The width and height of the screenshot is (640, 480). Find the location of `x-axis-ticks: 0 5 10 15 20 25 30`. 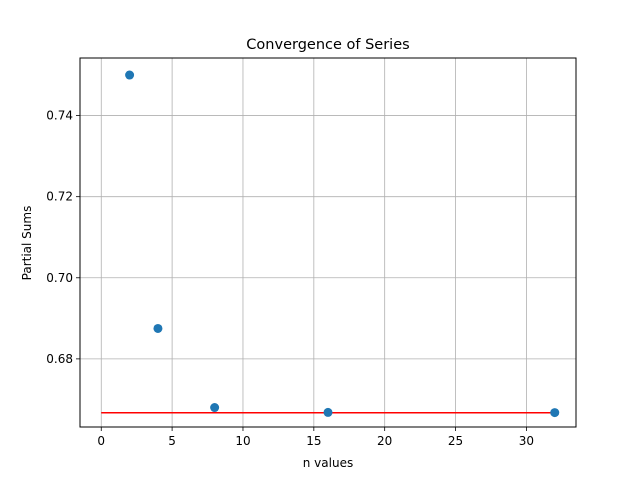

x-axis-ticks: 0 5 10 15 20 25 30 is located at coordinates (315, 437).